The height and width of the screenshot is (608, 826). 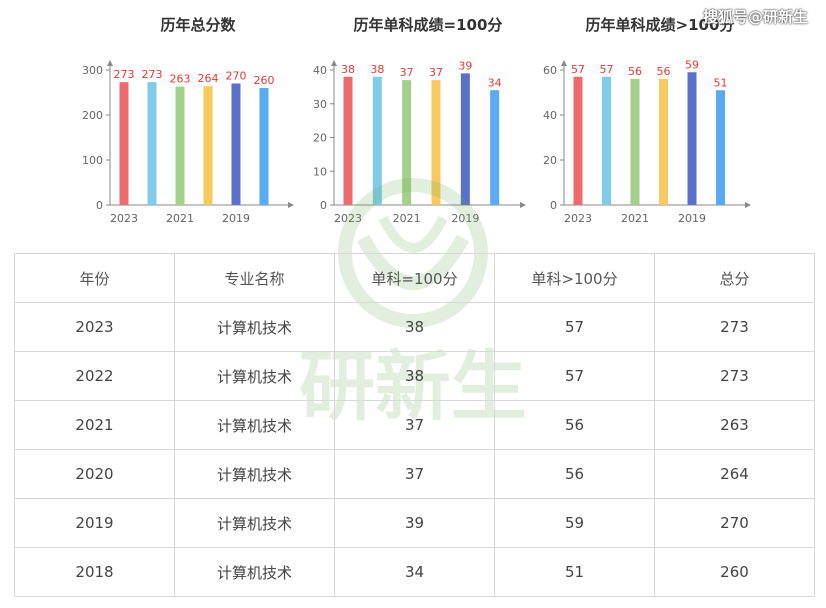 I want to click on x-tick-label: 2021, so click(x=180, y=218).